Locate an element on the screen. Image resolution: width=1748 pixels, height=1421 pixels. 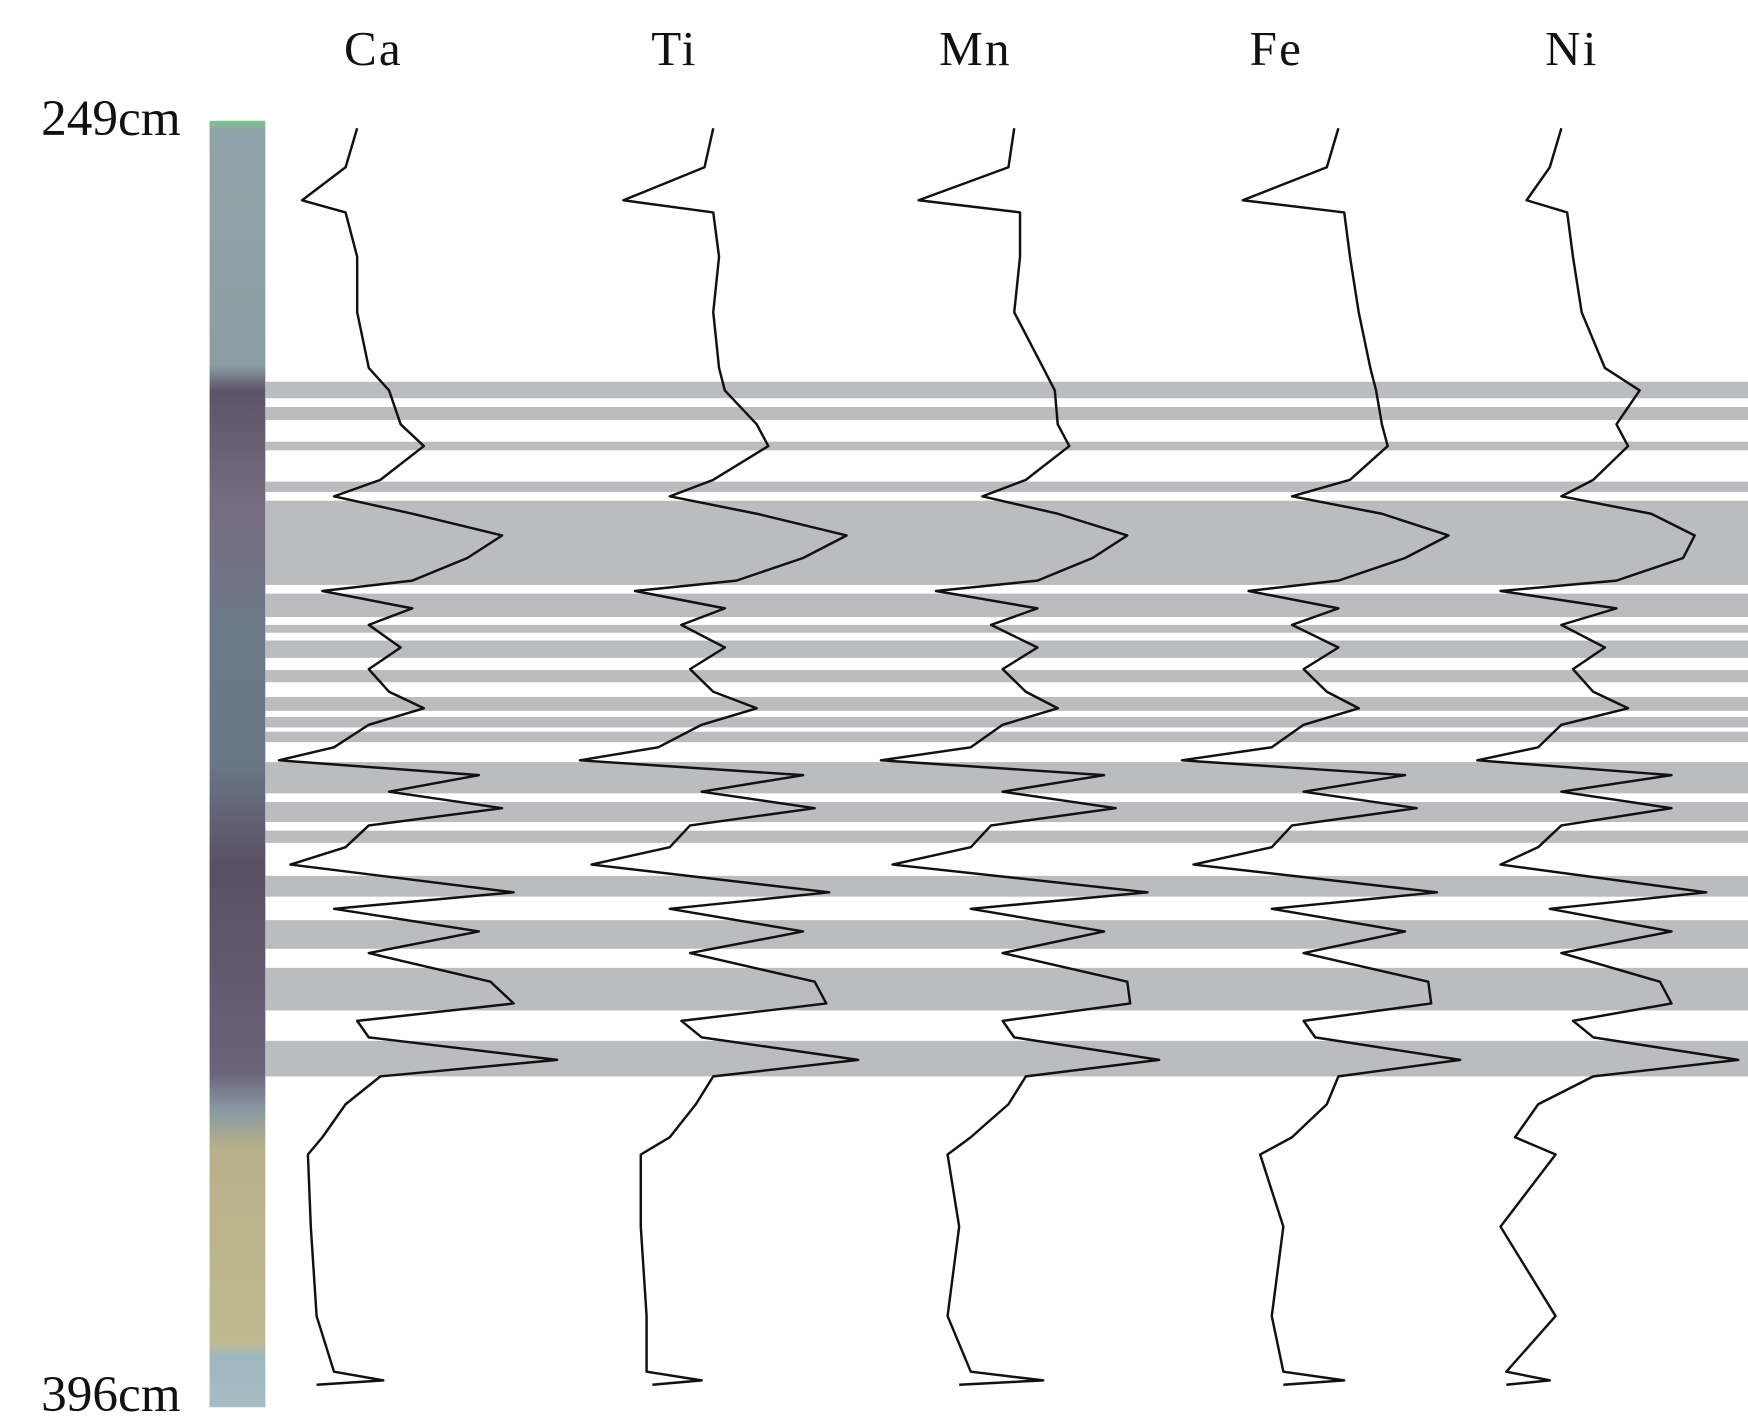
legend-label: Ni is located at coordinates (1572, 48).